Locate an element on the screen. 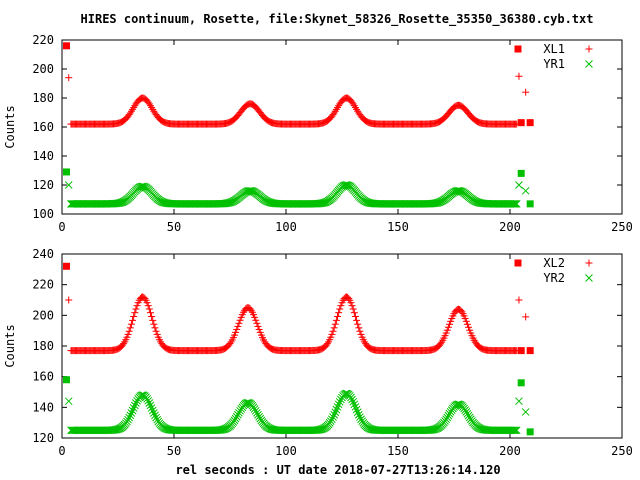 The width and height of the screenshot is (640, 480). y-tick-label: 180 is located at coordinates (43, 346).